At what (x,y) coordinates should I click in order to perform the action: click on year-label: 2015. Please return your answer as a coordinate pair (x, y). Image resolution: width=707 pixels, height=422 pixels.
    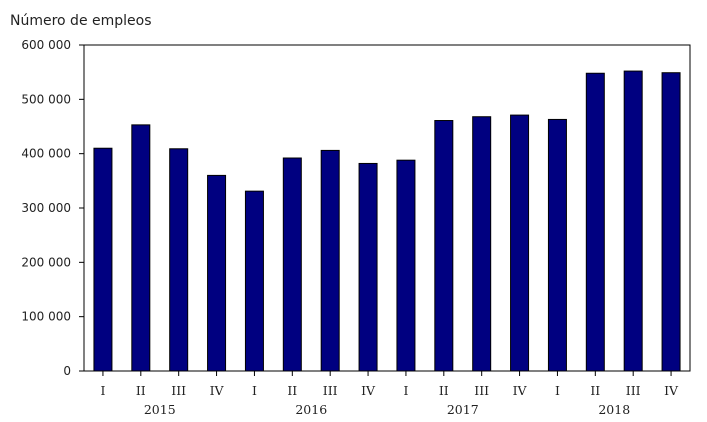
    Looking at the image, I should click on (160, 409).